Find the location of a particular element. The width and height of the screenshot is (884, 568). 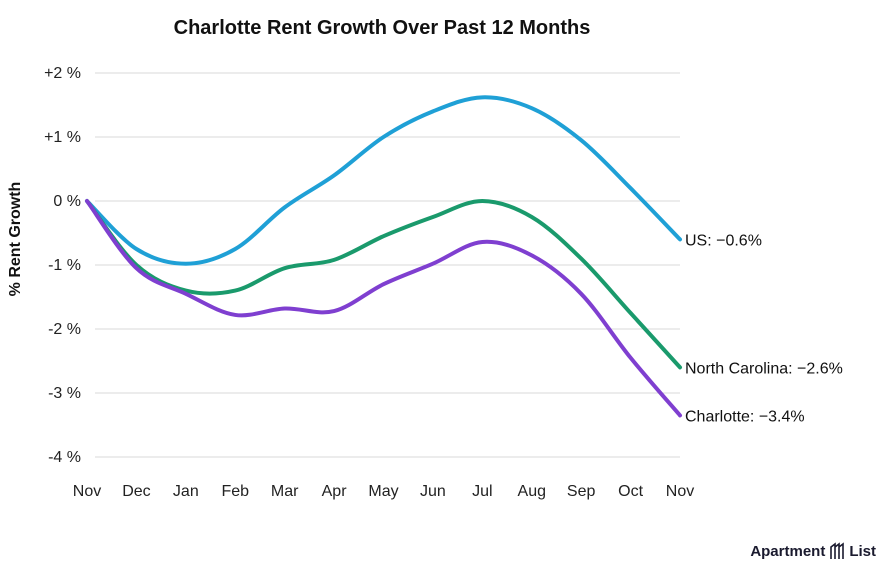

y-tick-label: -4 % is located at coordinates (64, 457).